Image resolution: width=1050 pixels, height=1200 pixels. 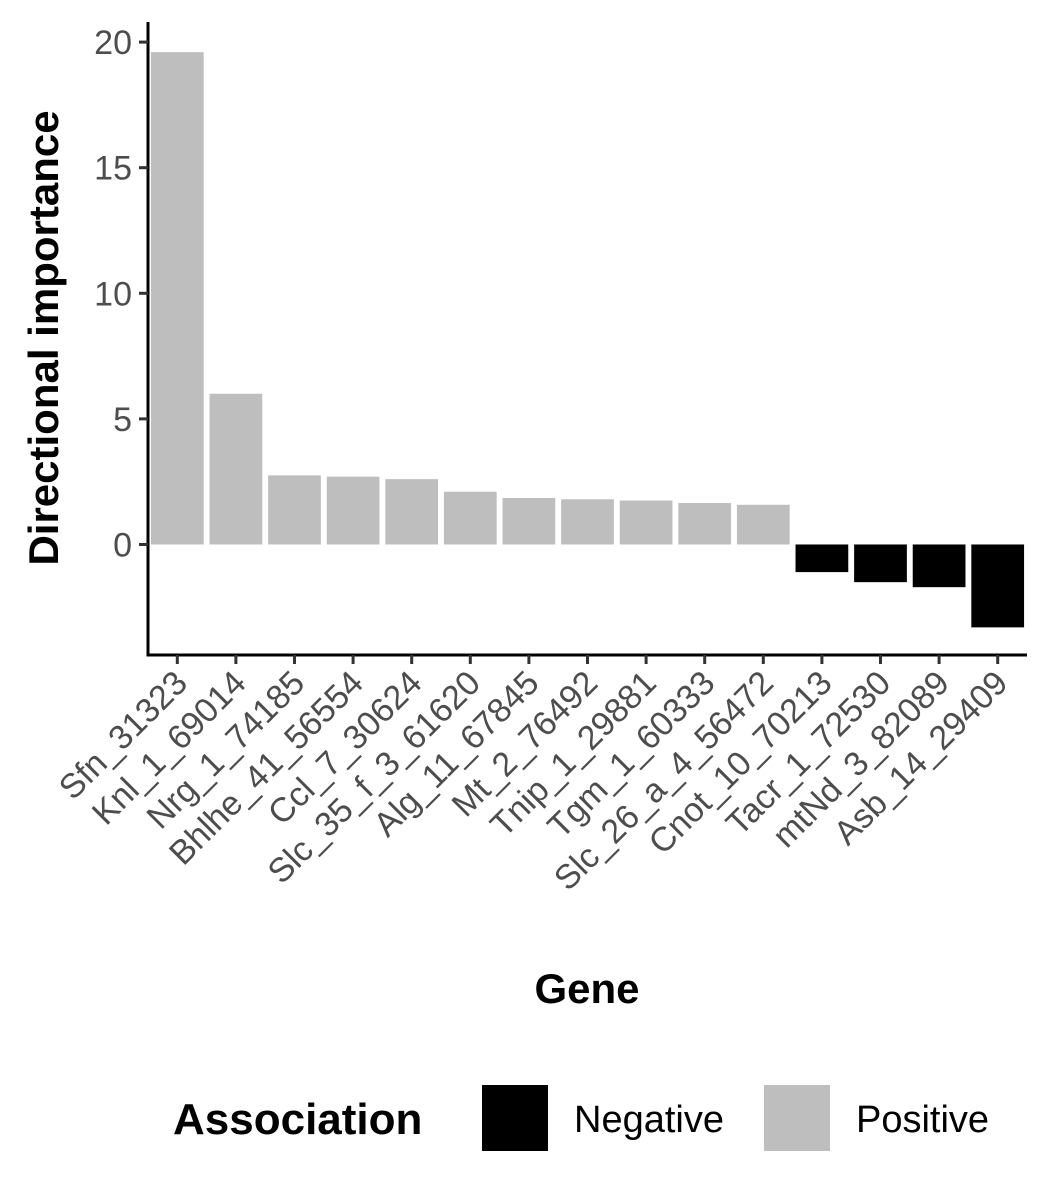 What do you see at coordinates (113, 169) in the screenshot?
I see `y-tick-label-15: 15` at bounding box center [113, 169].